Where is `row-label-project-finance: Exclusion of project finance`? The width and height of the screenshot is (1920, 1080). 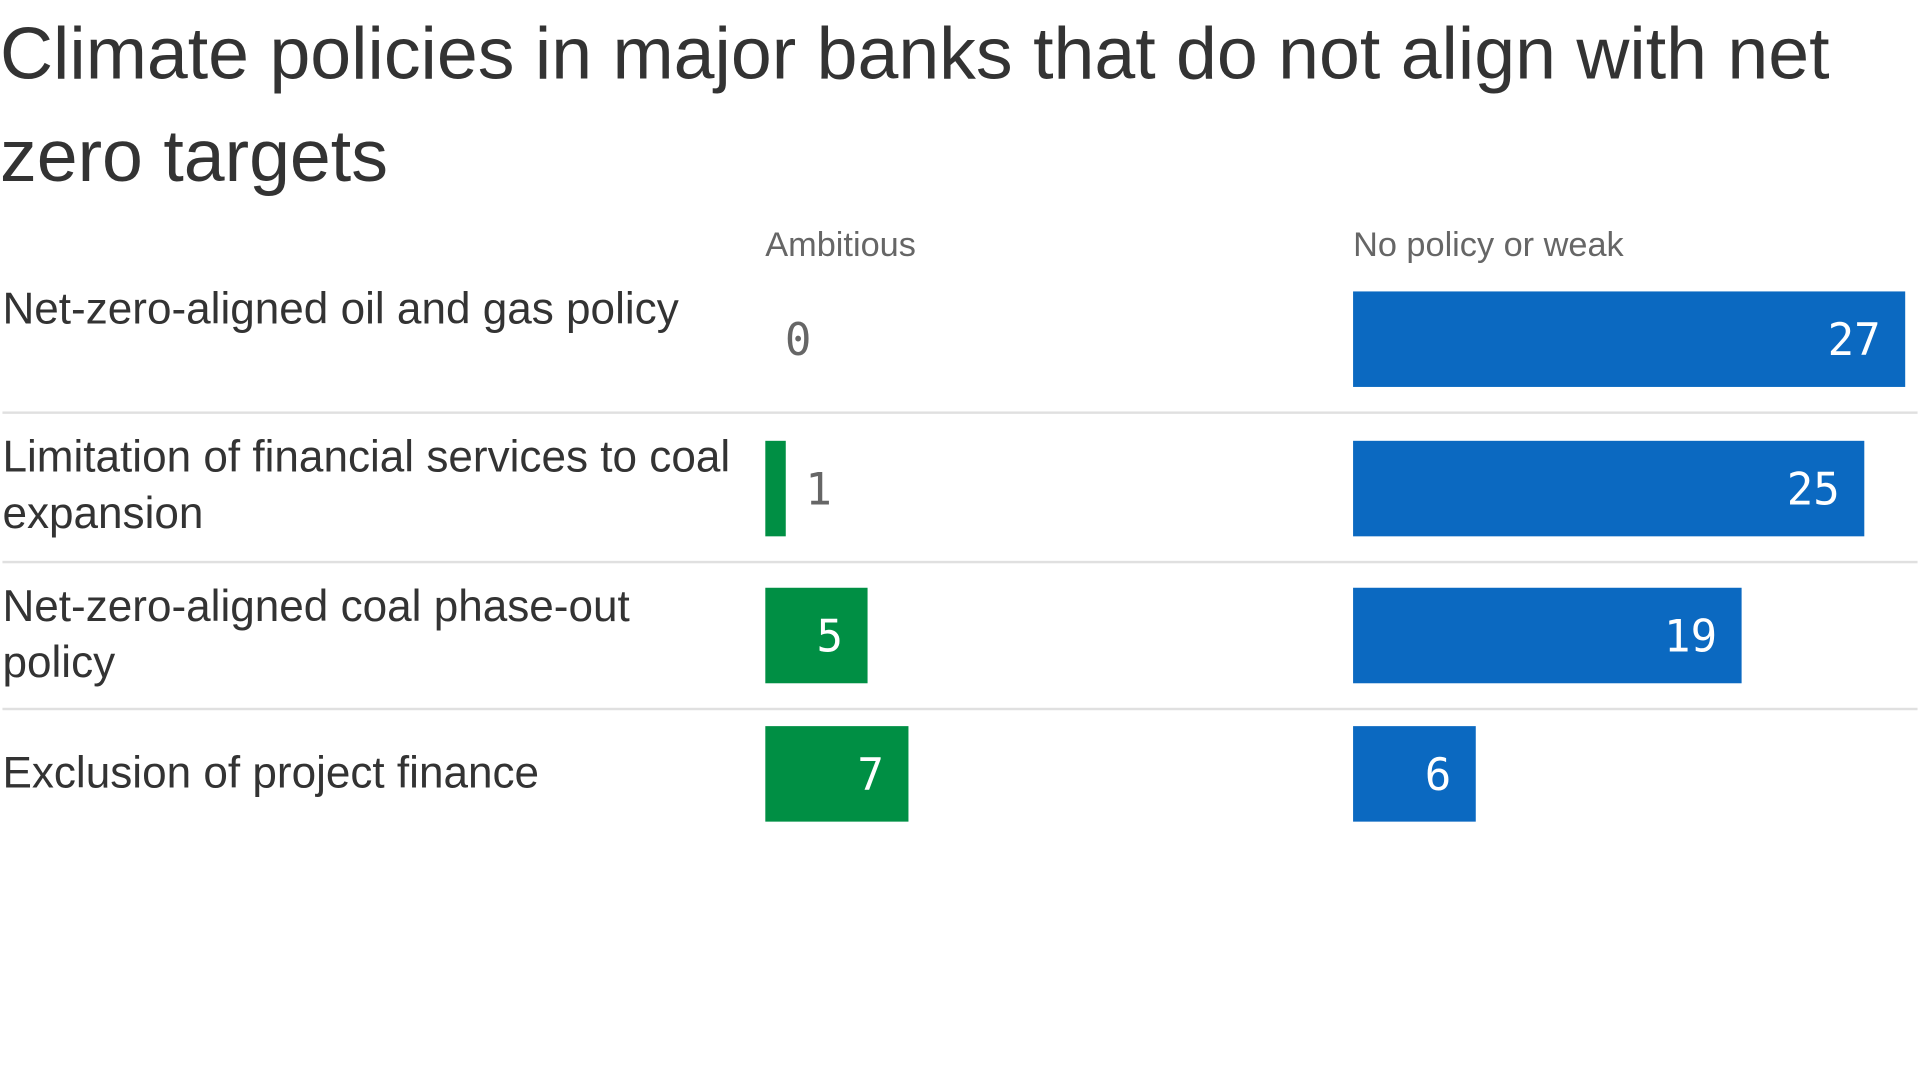
row-label-project-finance: Exclusion of project finance is located at coordinates (271, 772).